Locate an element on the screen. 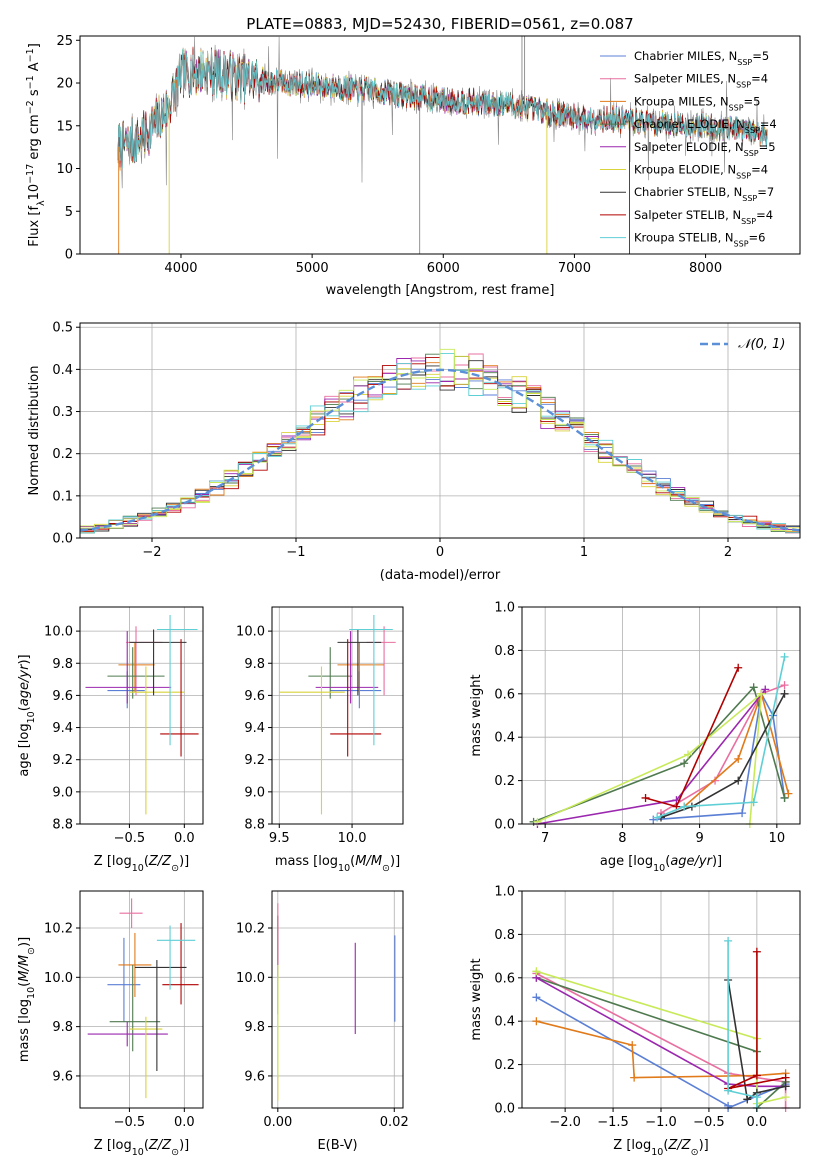  x-tick-label: 10.0 is located at coordinates (352, 838).